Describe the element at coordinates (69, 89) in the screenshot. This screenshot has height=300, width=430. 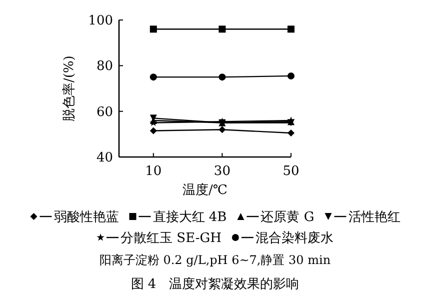
I see `y-axis-title: 脱色率/(%)` at that location.